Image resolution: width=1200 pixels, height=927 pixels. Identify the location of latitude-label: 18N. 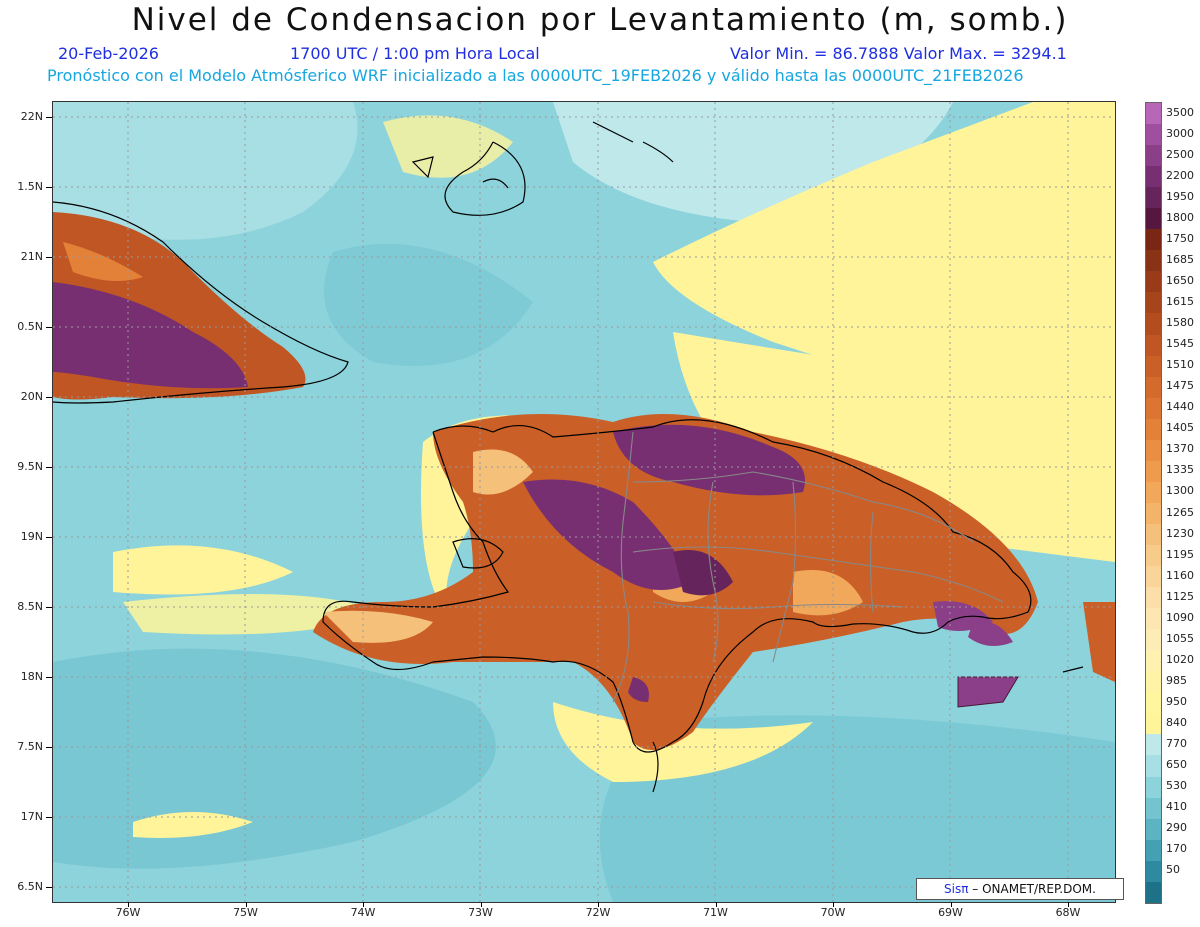
(31, 676).